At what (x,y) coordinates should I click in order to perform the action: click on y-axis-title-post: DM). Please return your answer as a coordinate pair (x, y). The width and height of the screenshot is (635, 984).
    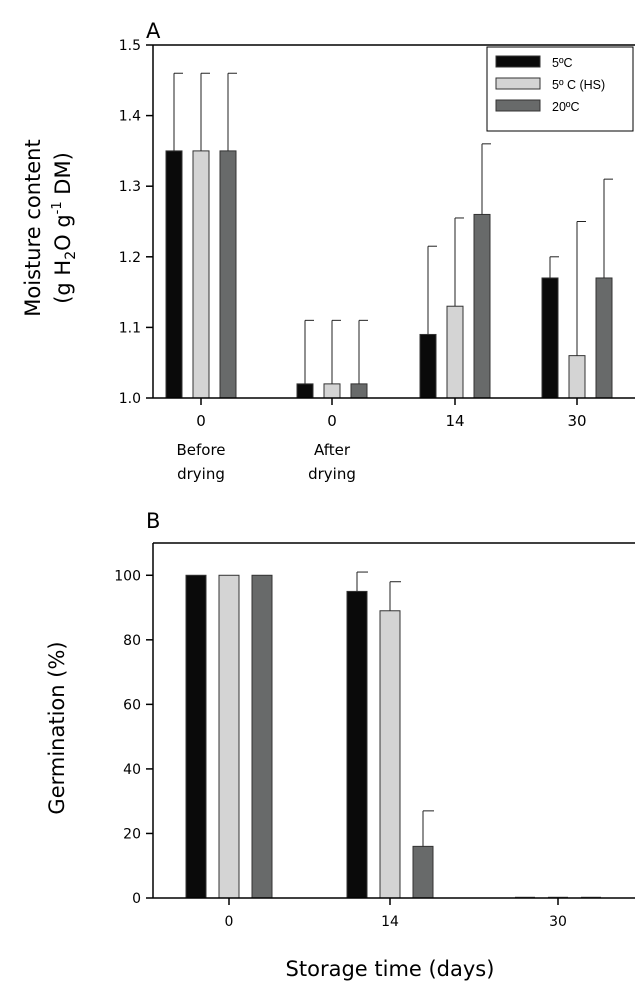
    Looking at the image, I should click on (63, 176).